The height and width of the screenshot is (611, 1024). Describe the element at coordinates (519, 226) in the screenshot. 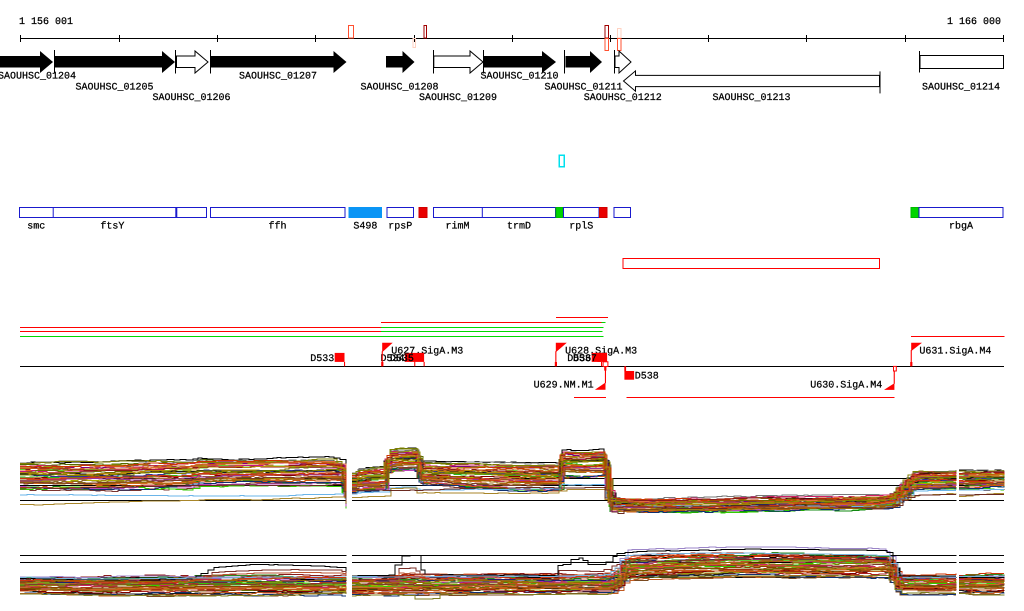

I see `svg-text: trmD` at that location.